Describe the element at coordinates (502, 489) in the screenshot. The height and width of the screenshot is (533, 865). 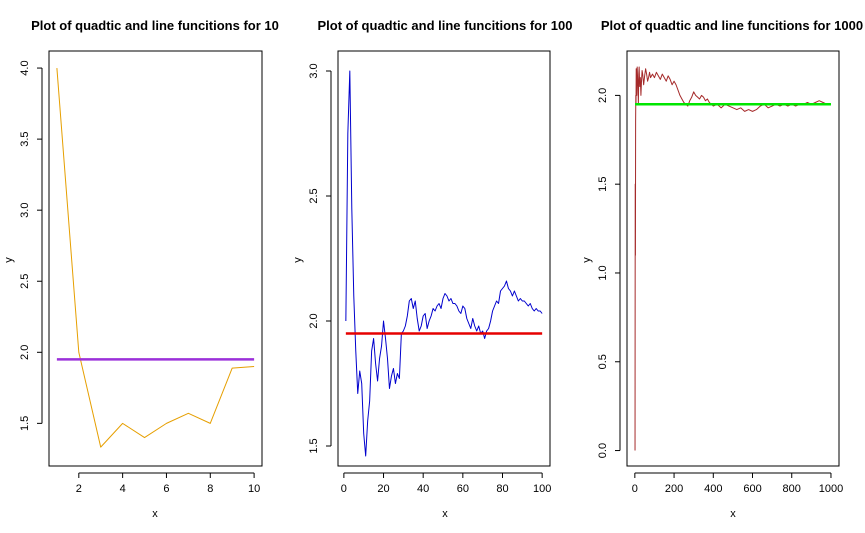
I see `x-tick-label: 80` at that location.